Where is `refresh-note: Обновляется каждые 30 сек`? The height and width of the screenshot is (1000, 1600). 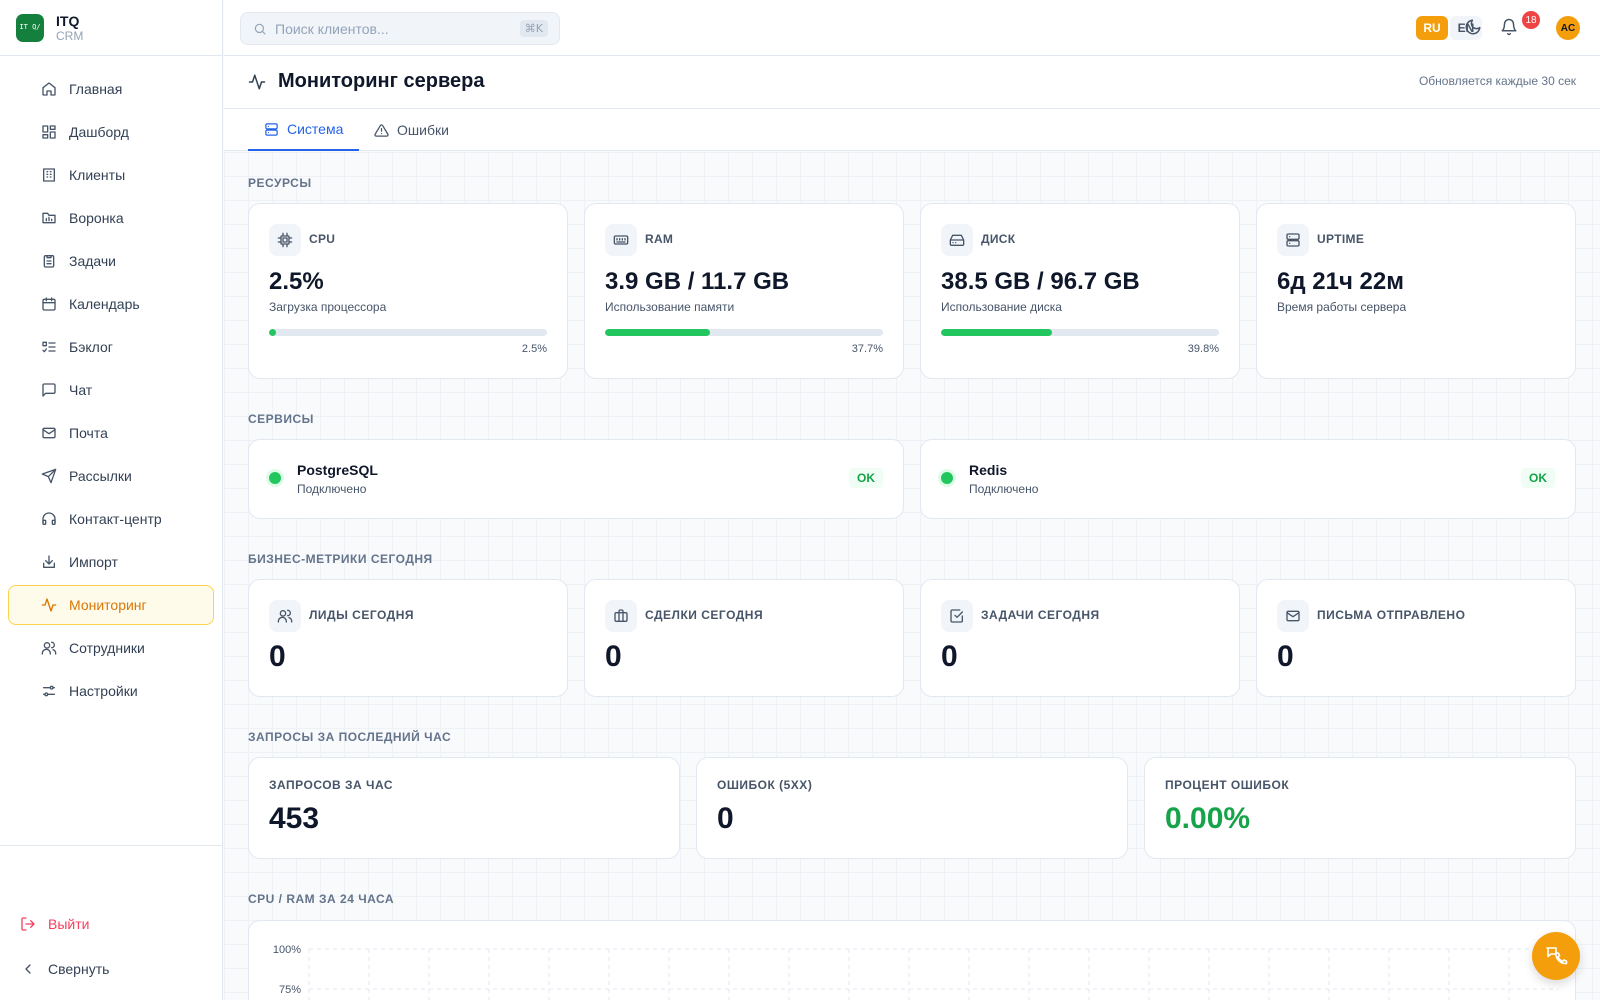 refresh-note: Обновляется каждые 30 сек is located at coordinates (1497, 81).